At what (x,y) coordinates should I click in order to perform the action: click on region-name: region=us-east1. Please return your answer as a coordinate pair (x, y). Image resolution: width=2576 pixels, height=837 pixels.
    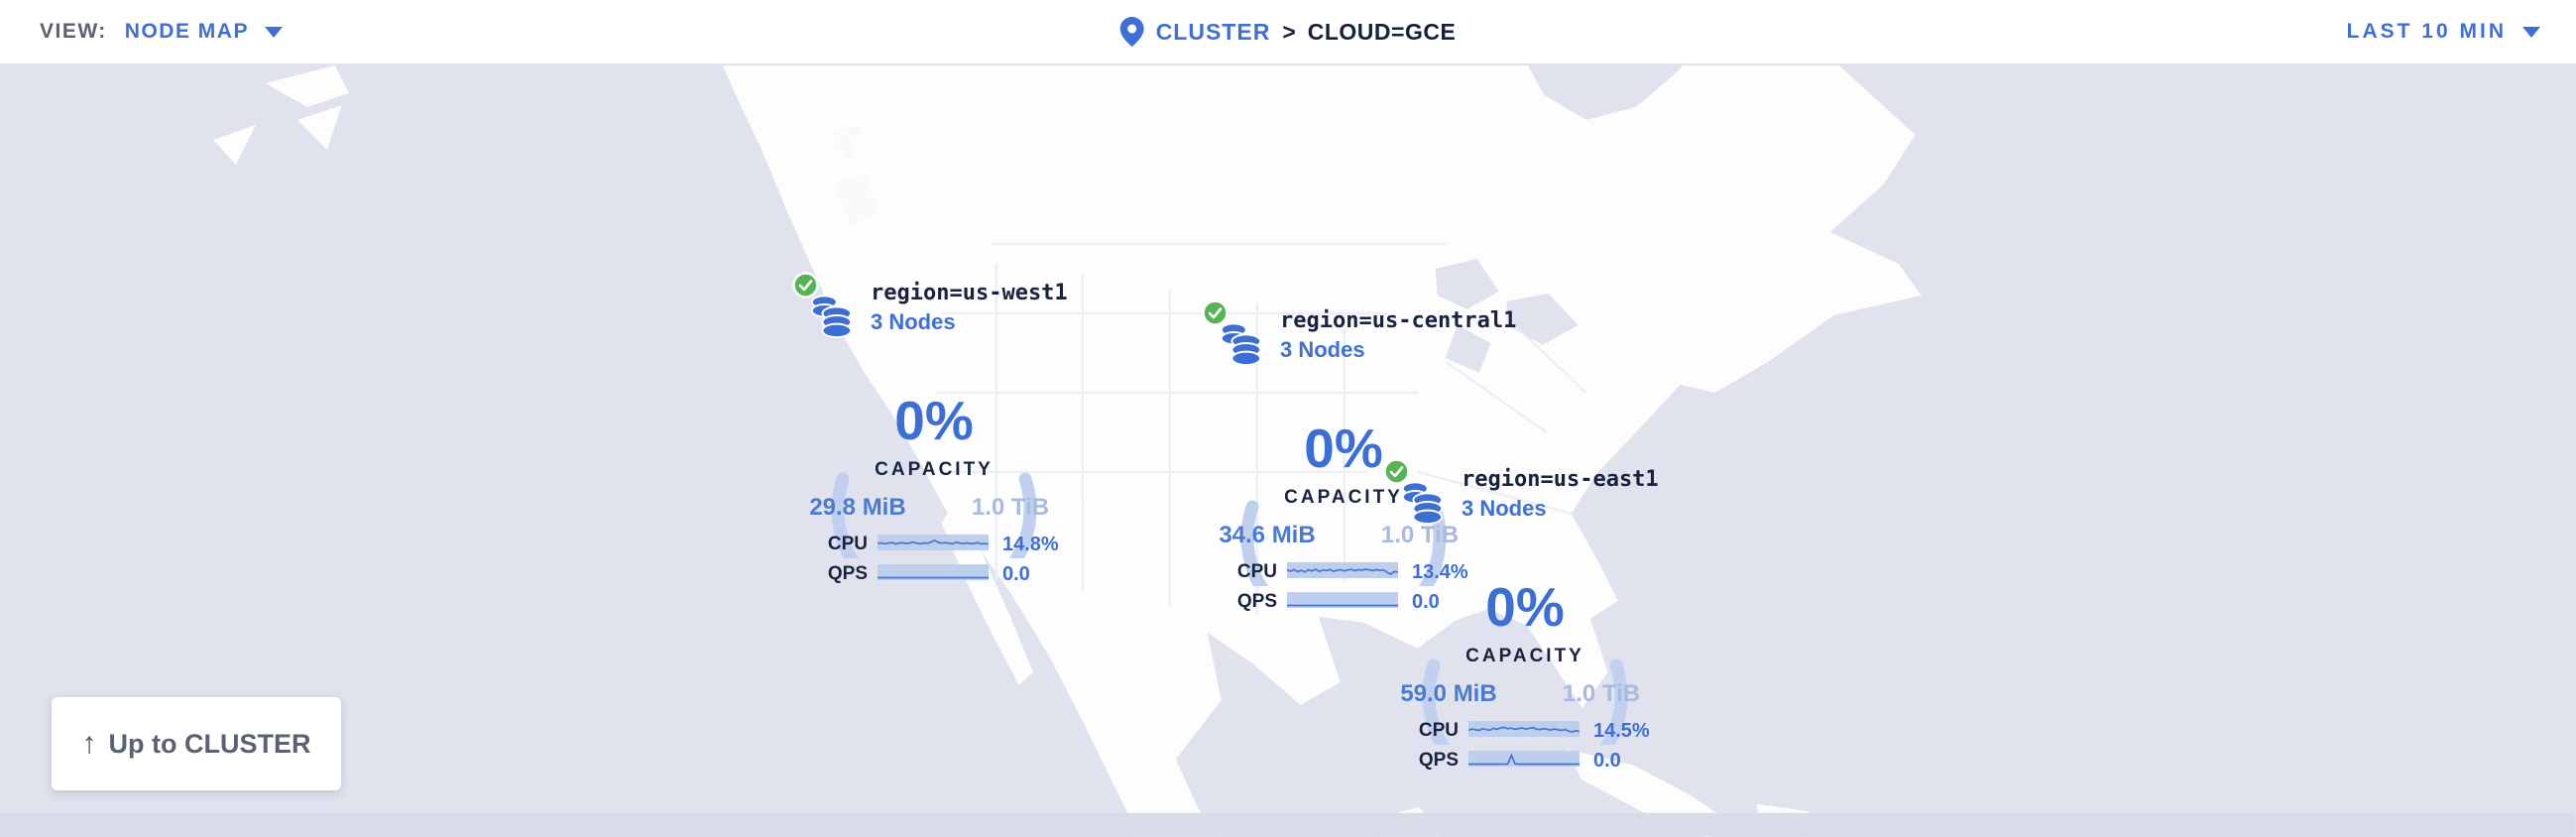
    Looking at the image, I should click on (1560, 479).